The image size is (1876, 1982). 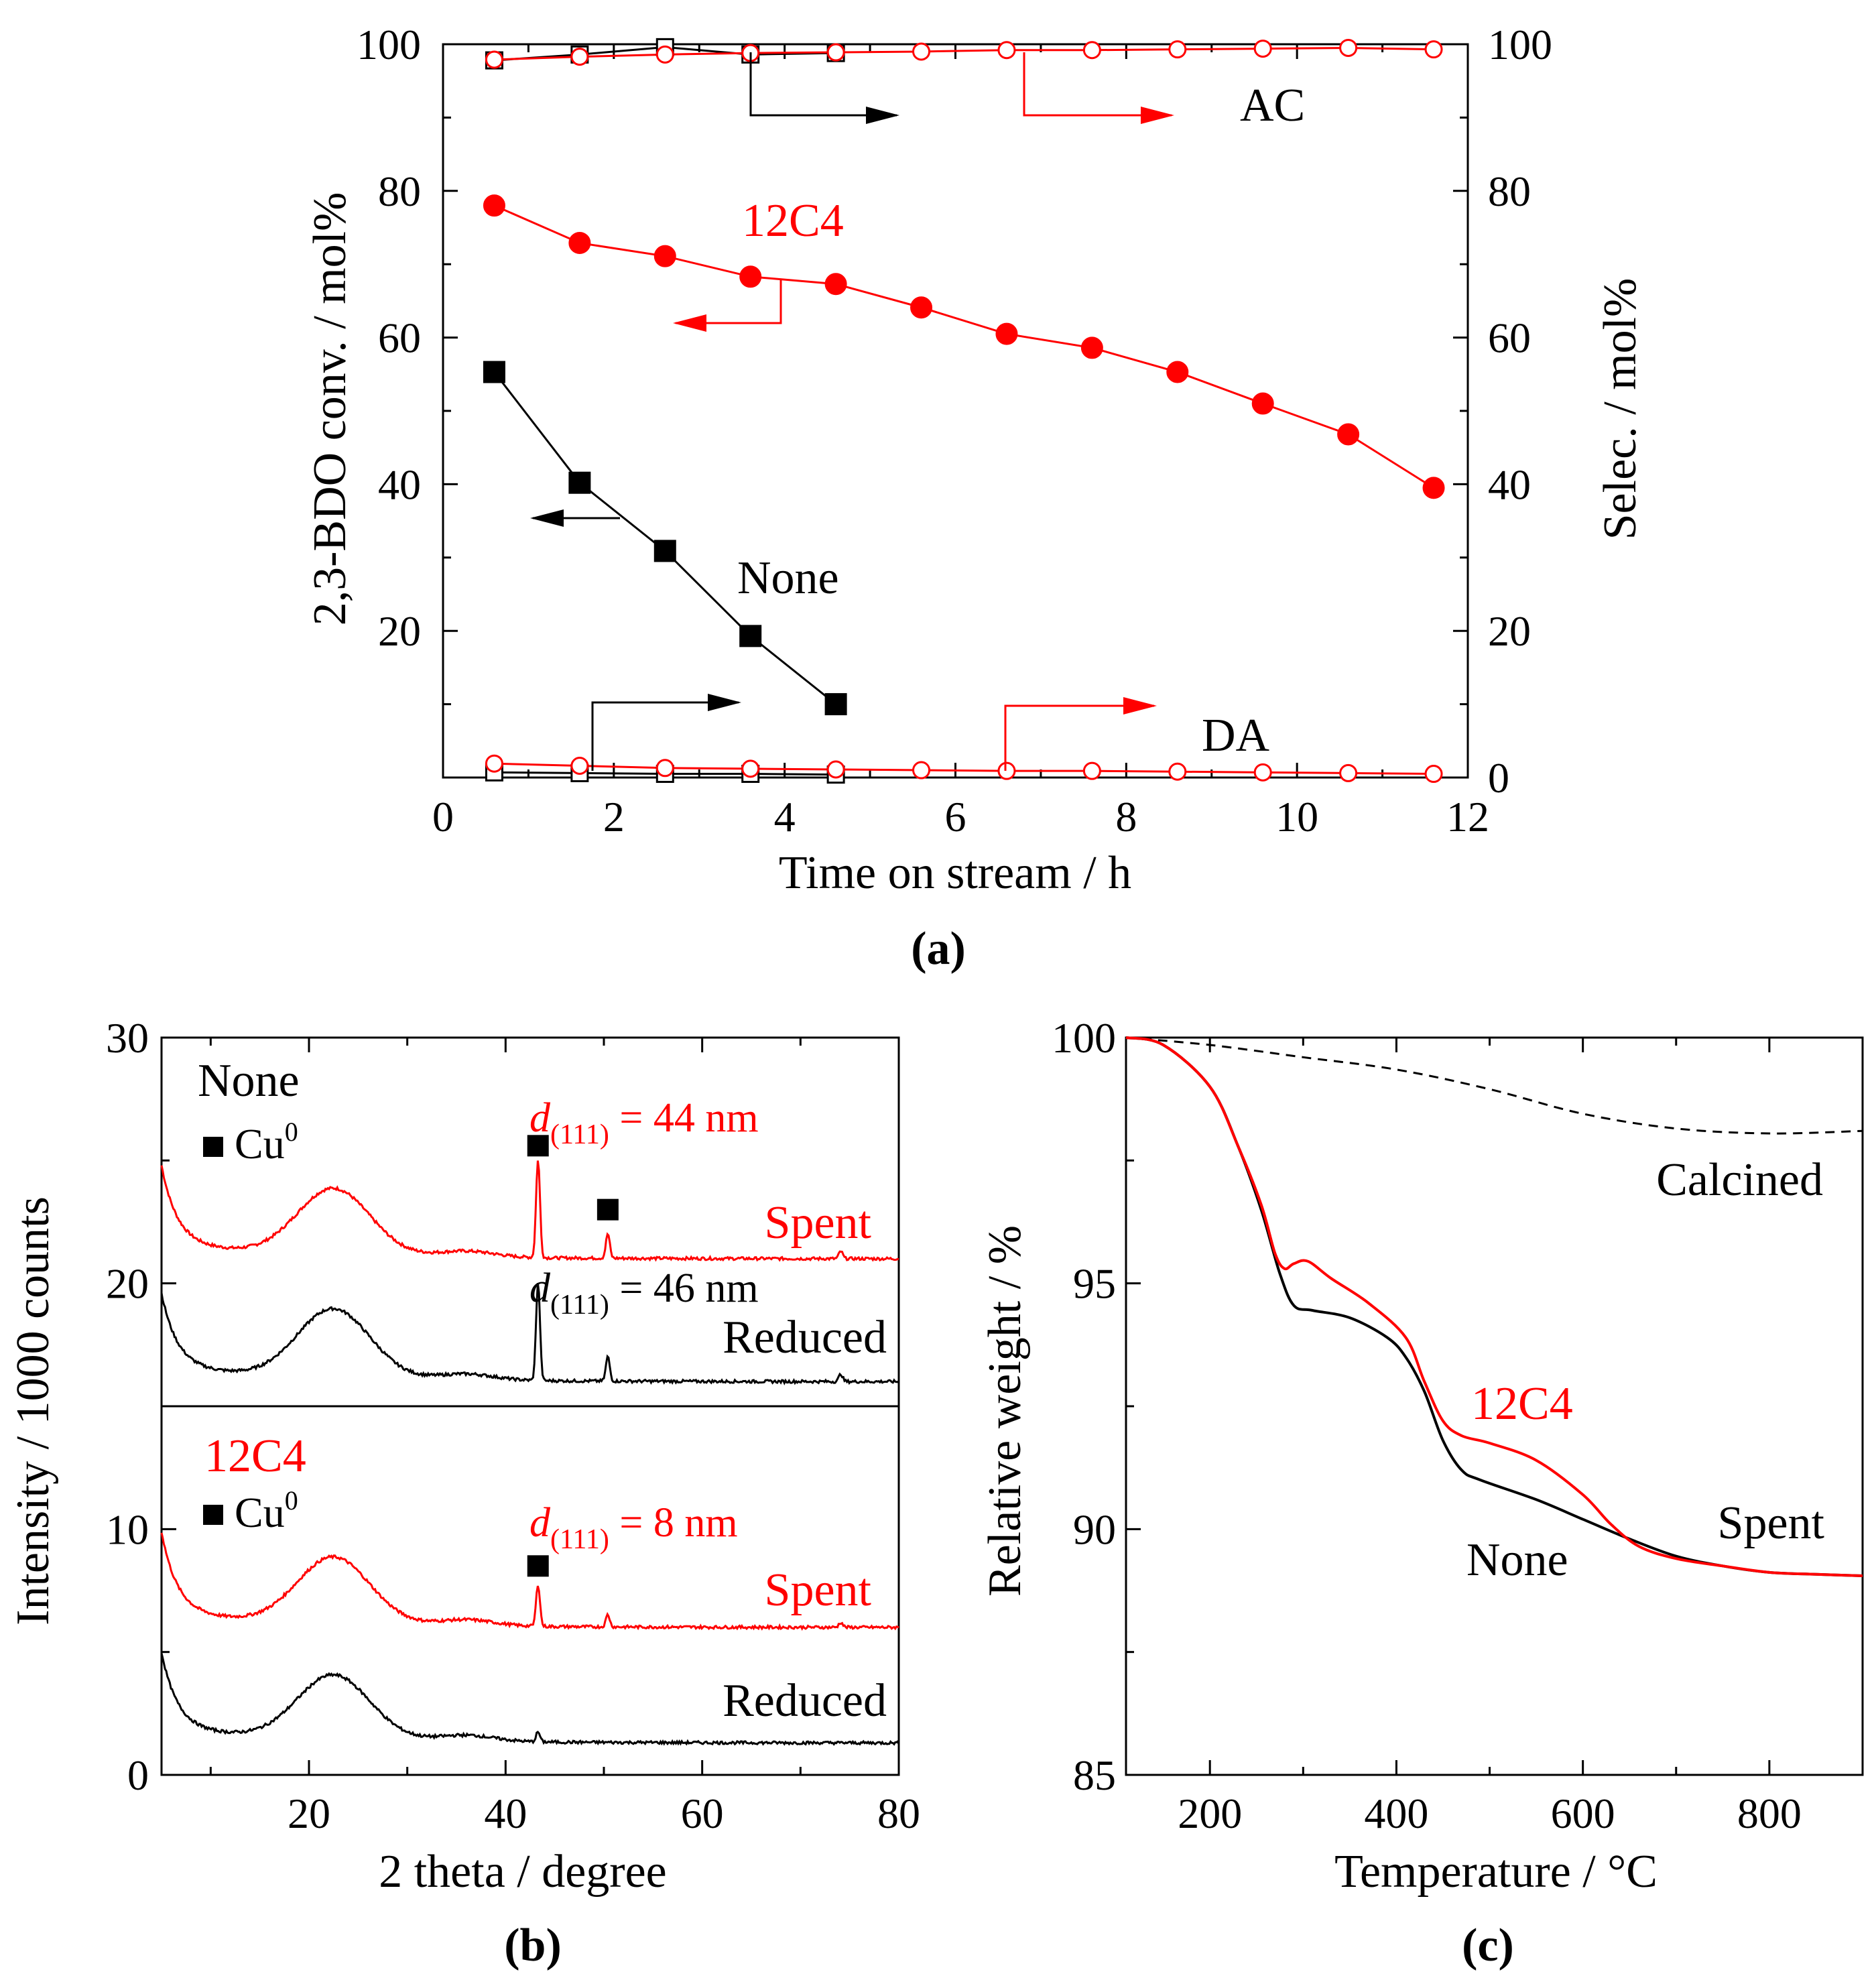 What do you see at coordinates (330, 409) in the screenshot?
I see `chart-a-ylabel: 2,3-BDO conv. / mol%` at bounding box center [330, 409].